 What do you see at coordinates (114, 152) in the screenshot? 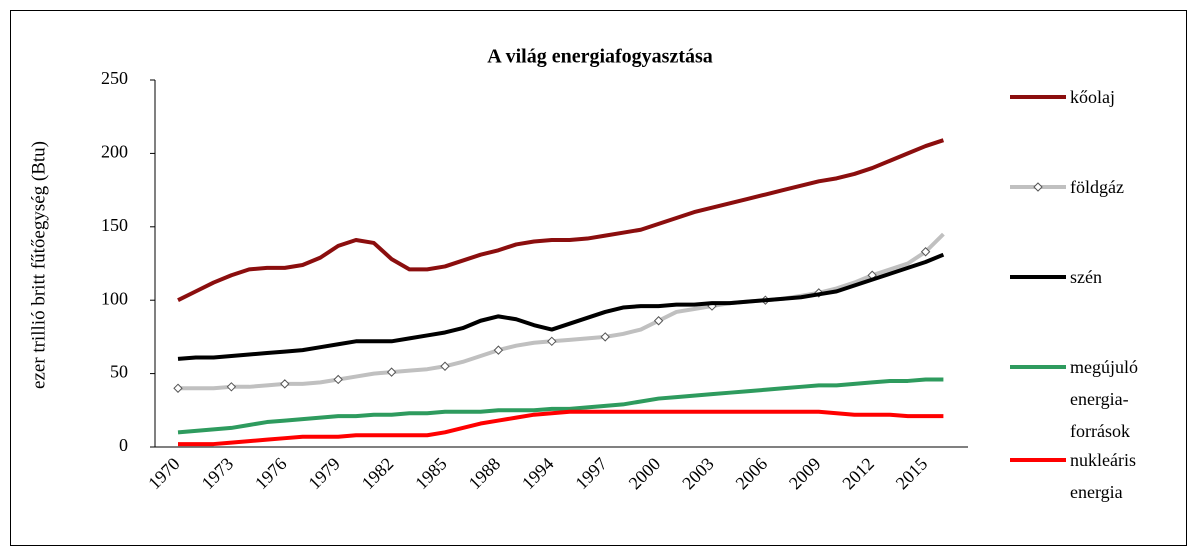
I see `y-tick-label: 200` at bounding box center [114, 152].